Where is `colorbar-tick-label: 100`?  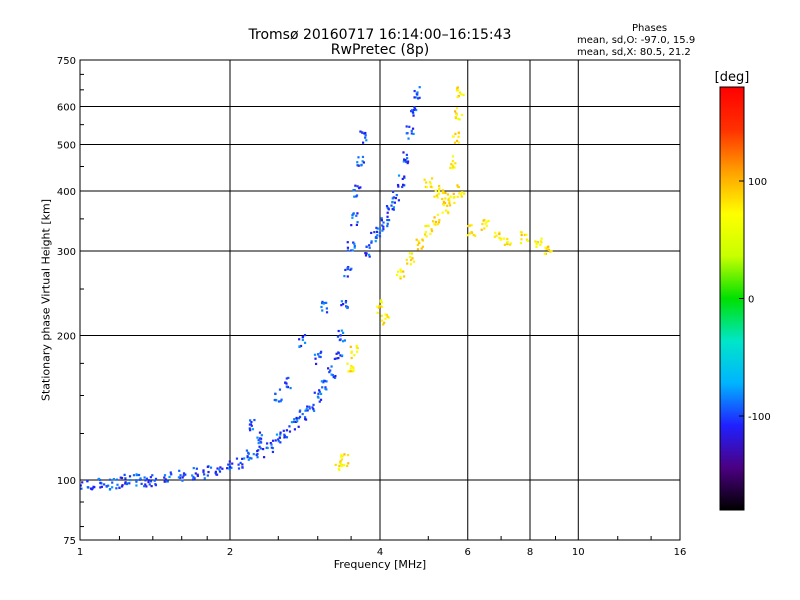 colorbar-tick-label: 100 is located at coordinates (757, 182).